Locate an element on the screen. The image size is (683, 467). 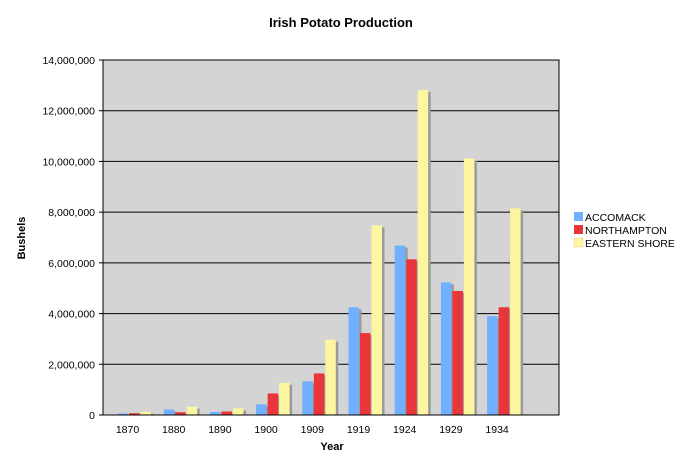
x-tick-label: 1900 is located at coordinates (266, 430).